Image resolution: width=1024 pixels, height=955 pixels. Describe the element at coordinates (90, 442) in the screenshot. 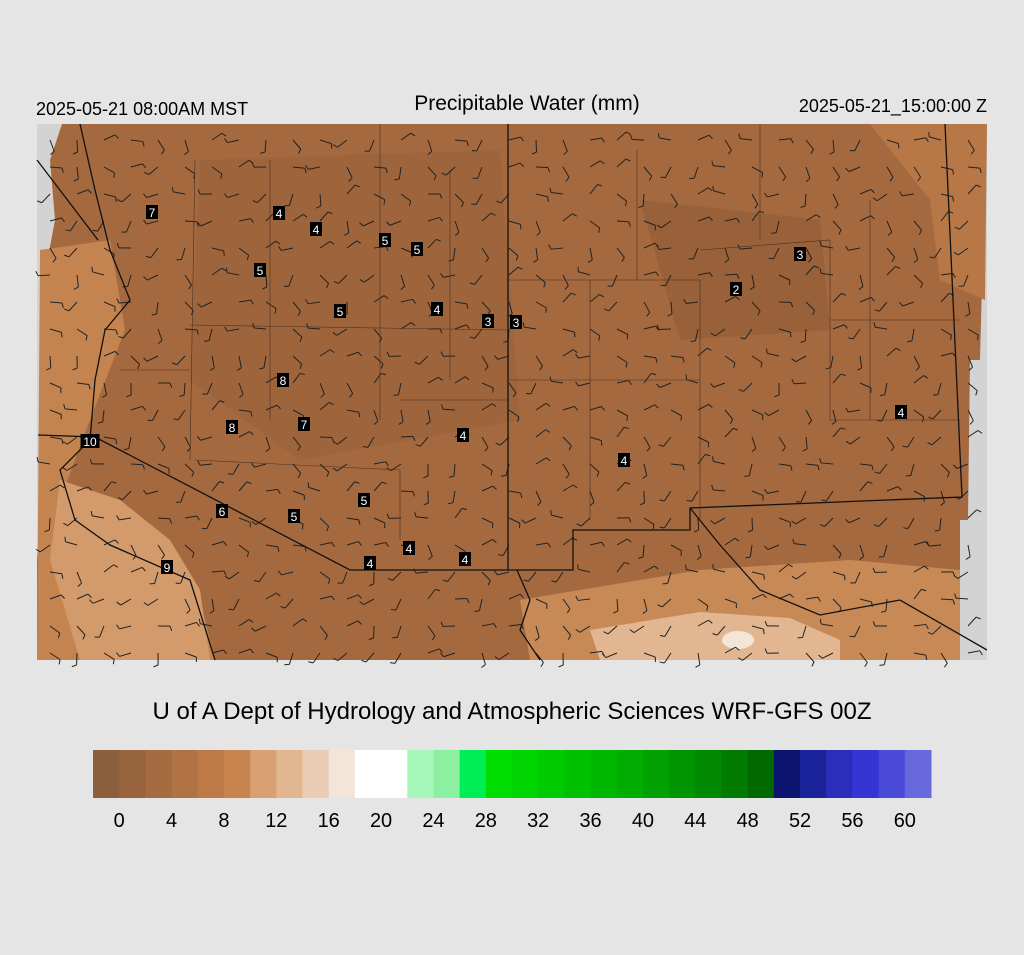

I see `station-value: 10` at that location.